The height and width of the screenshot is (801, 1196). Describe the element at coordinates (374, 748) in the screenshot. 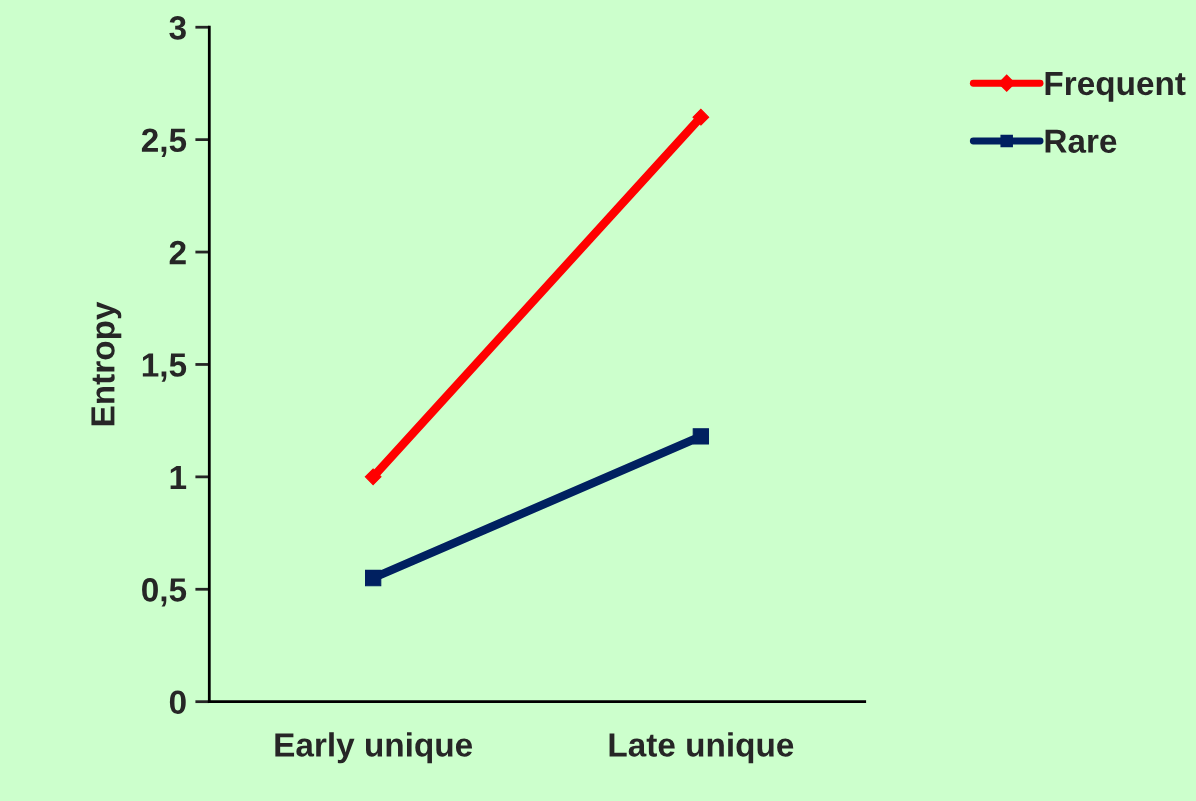

I see `x-tick-label: Early unique` at that location.